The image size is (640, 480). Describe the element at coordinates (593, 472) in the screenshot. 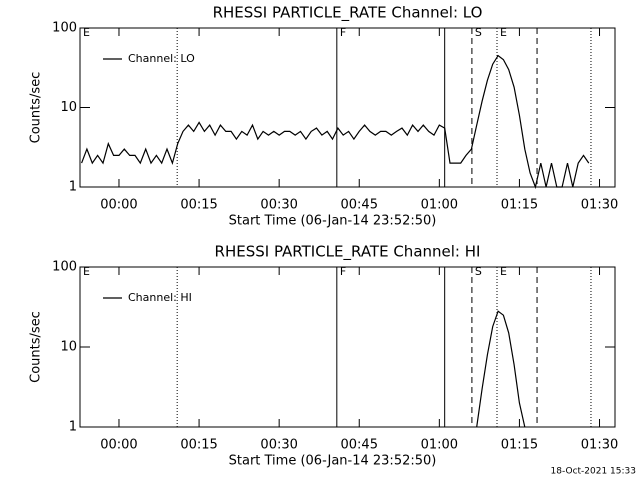

I see `footer: 18-Oct-2021 15:33` at that location.